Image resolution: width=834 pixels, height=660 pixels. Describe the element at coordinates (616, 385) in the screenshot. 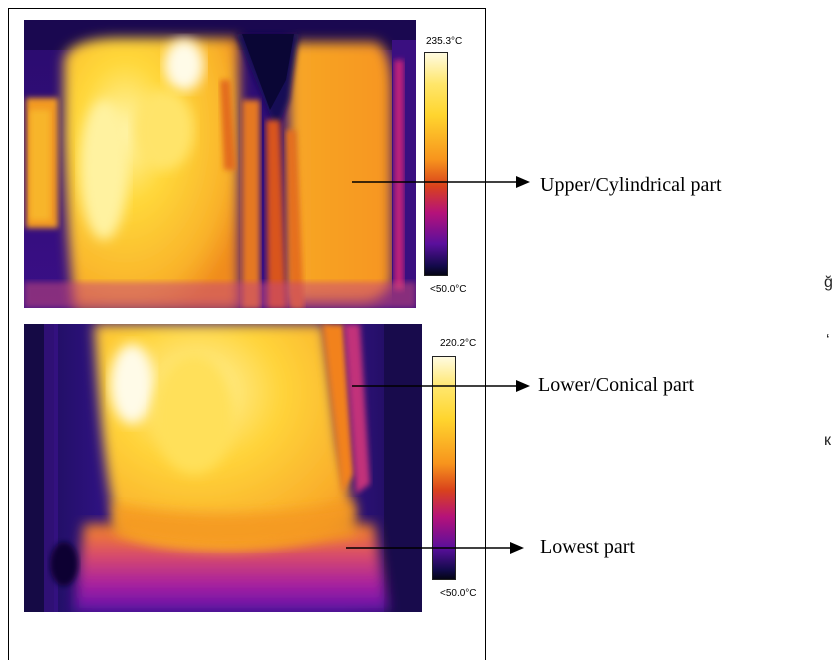

I see `label-lower-conical-part: Lower/Conical part` at that location.